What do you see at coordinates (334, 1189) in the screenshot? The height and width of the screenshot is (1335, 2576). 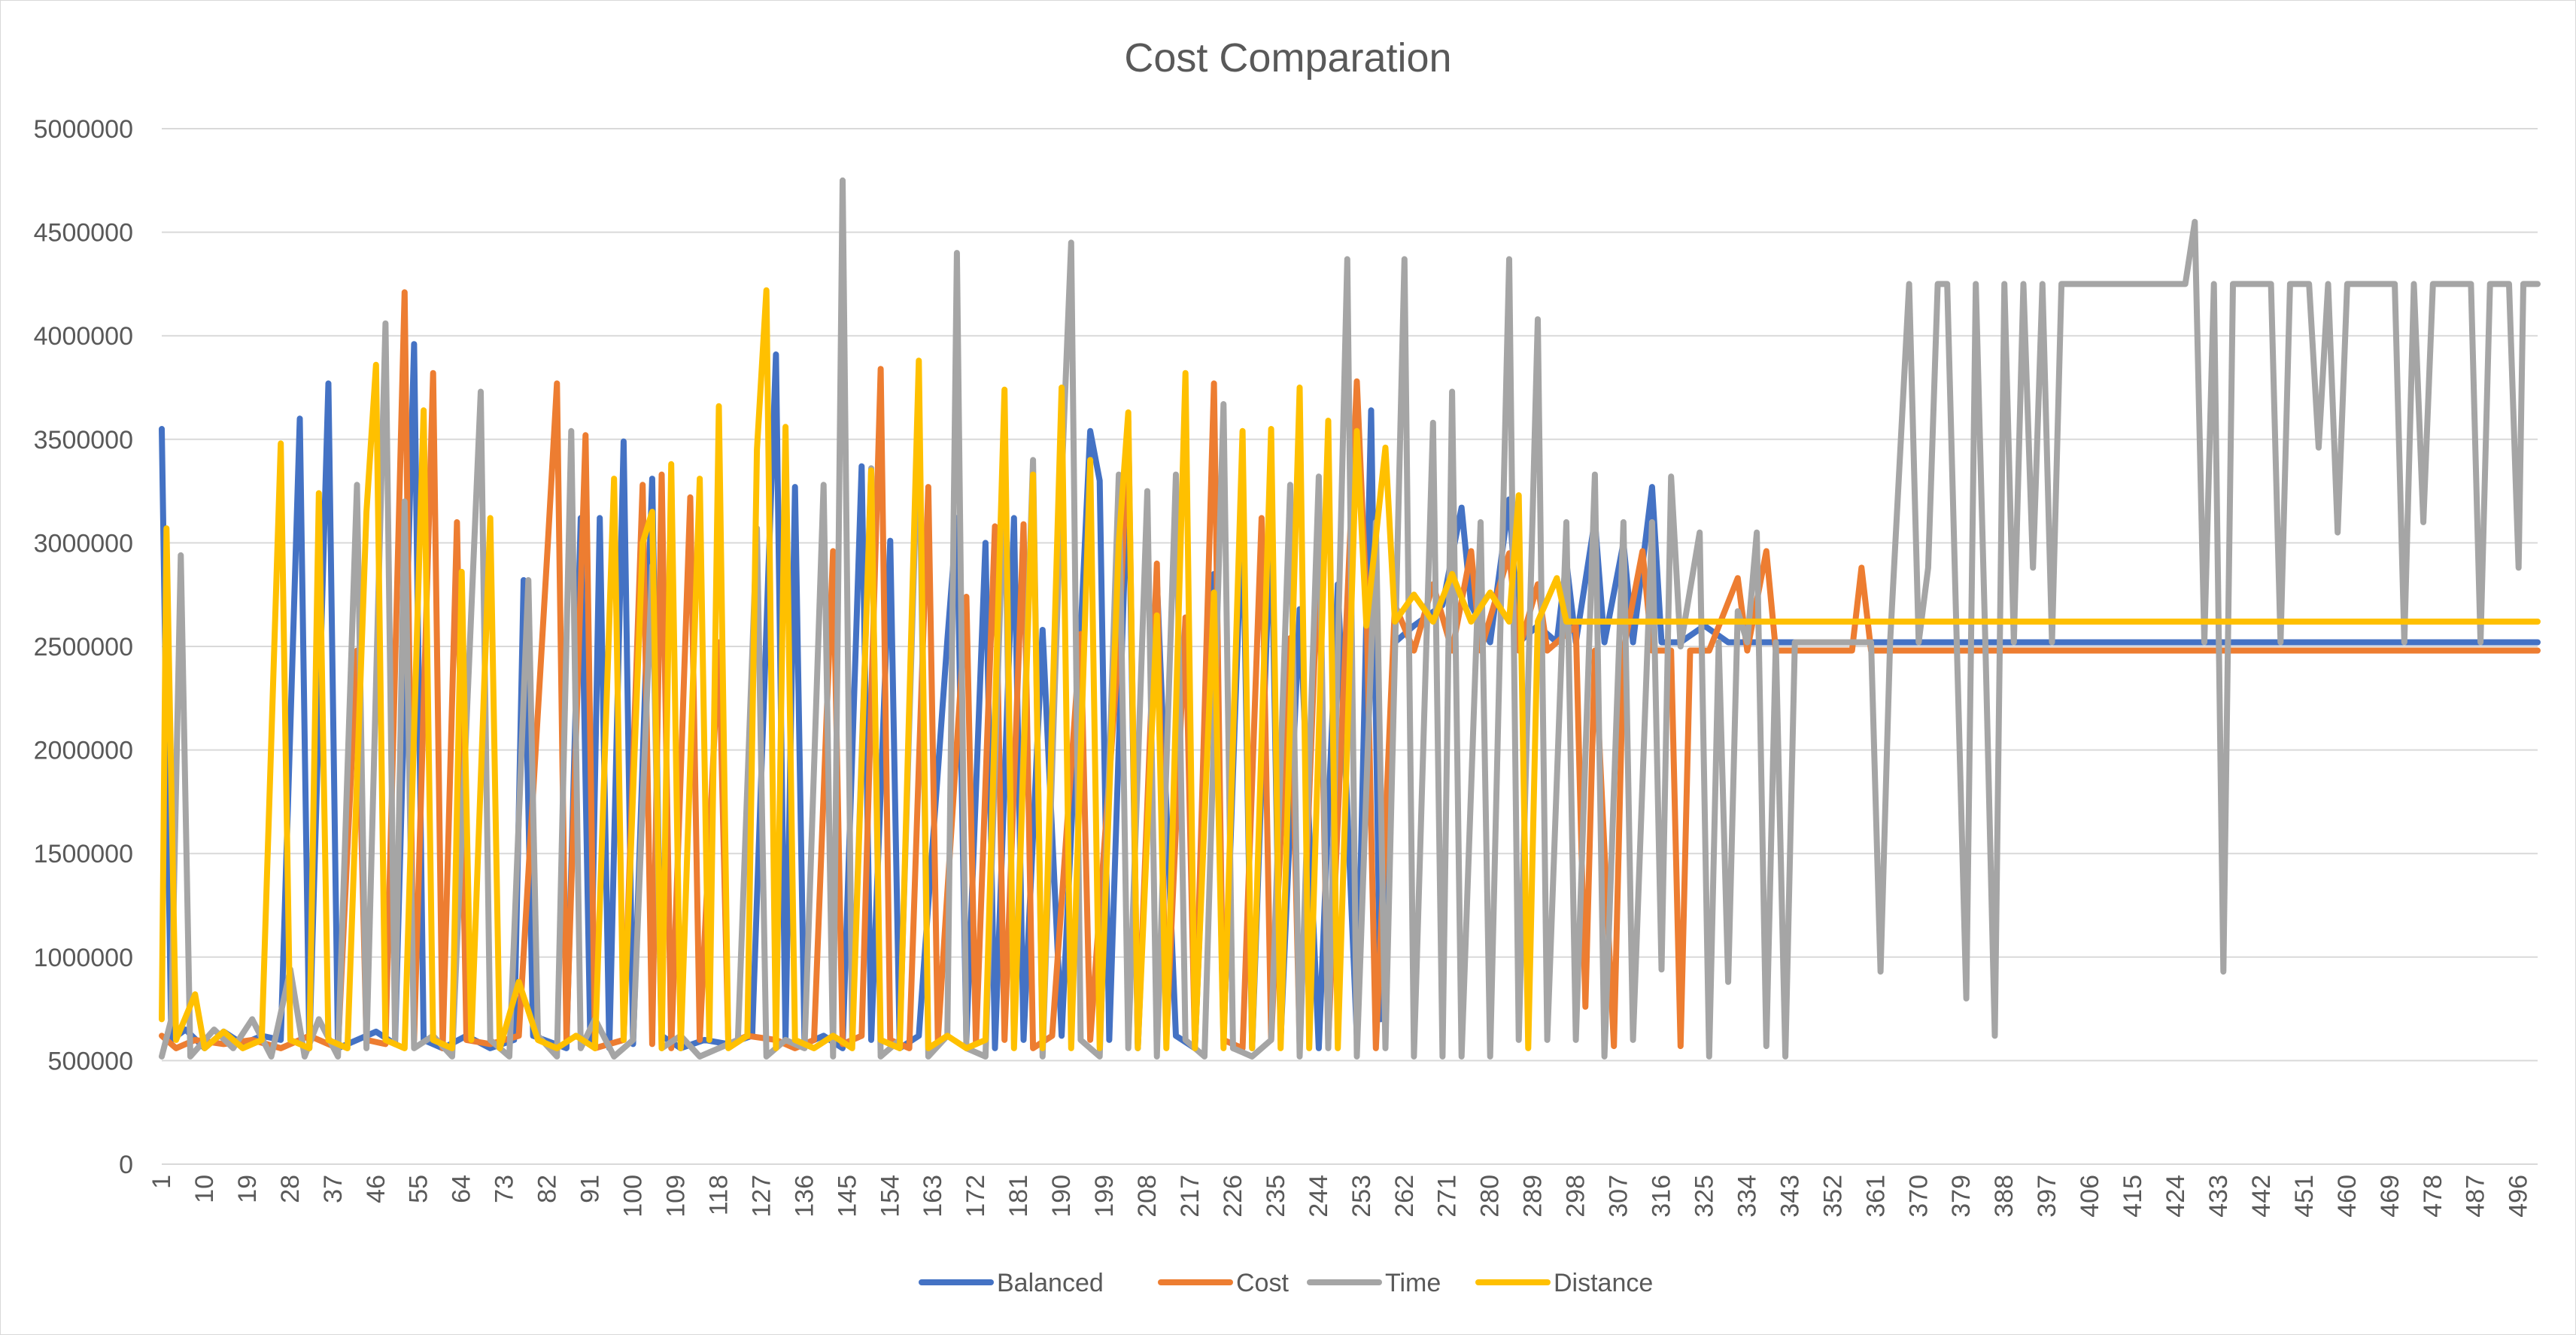 I see `x-tick-label: 37` at bounding box center [334, 1189].